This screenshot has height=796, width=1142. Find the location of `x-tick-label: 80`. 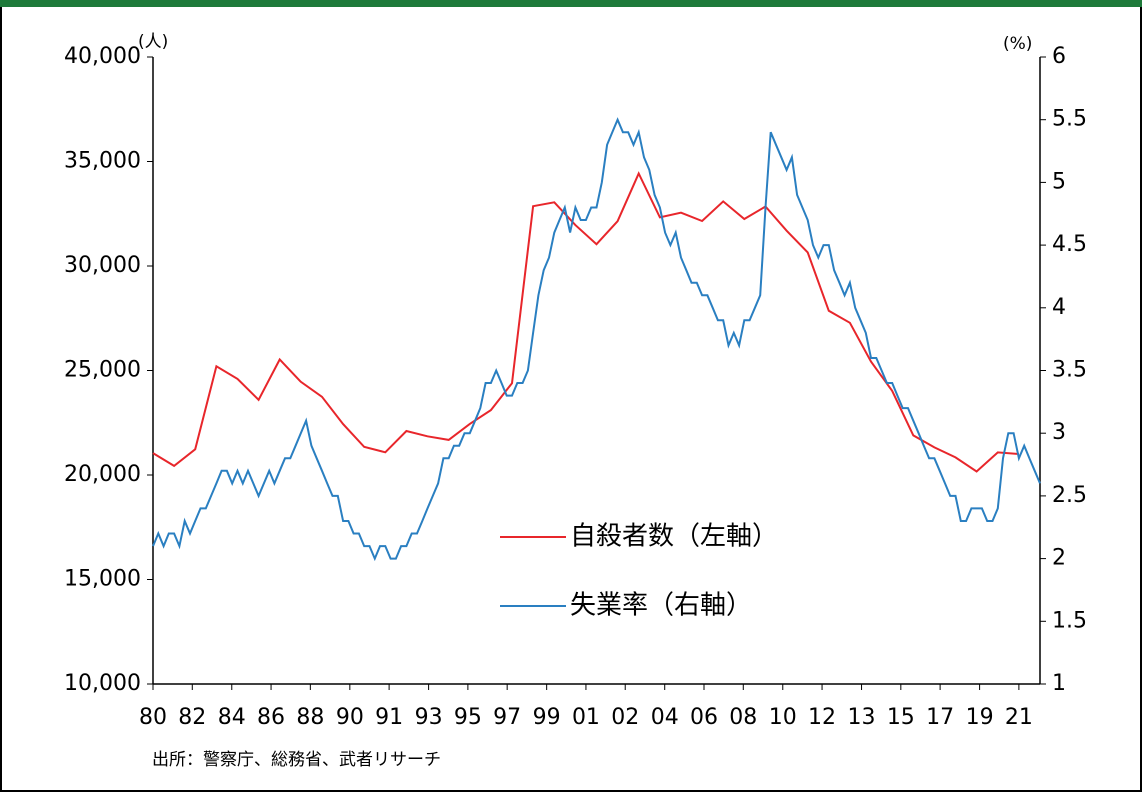

x-tick-label: 80 is located at coordinates (153, 717).